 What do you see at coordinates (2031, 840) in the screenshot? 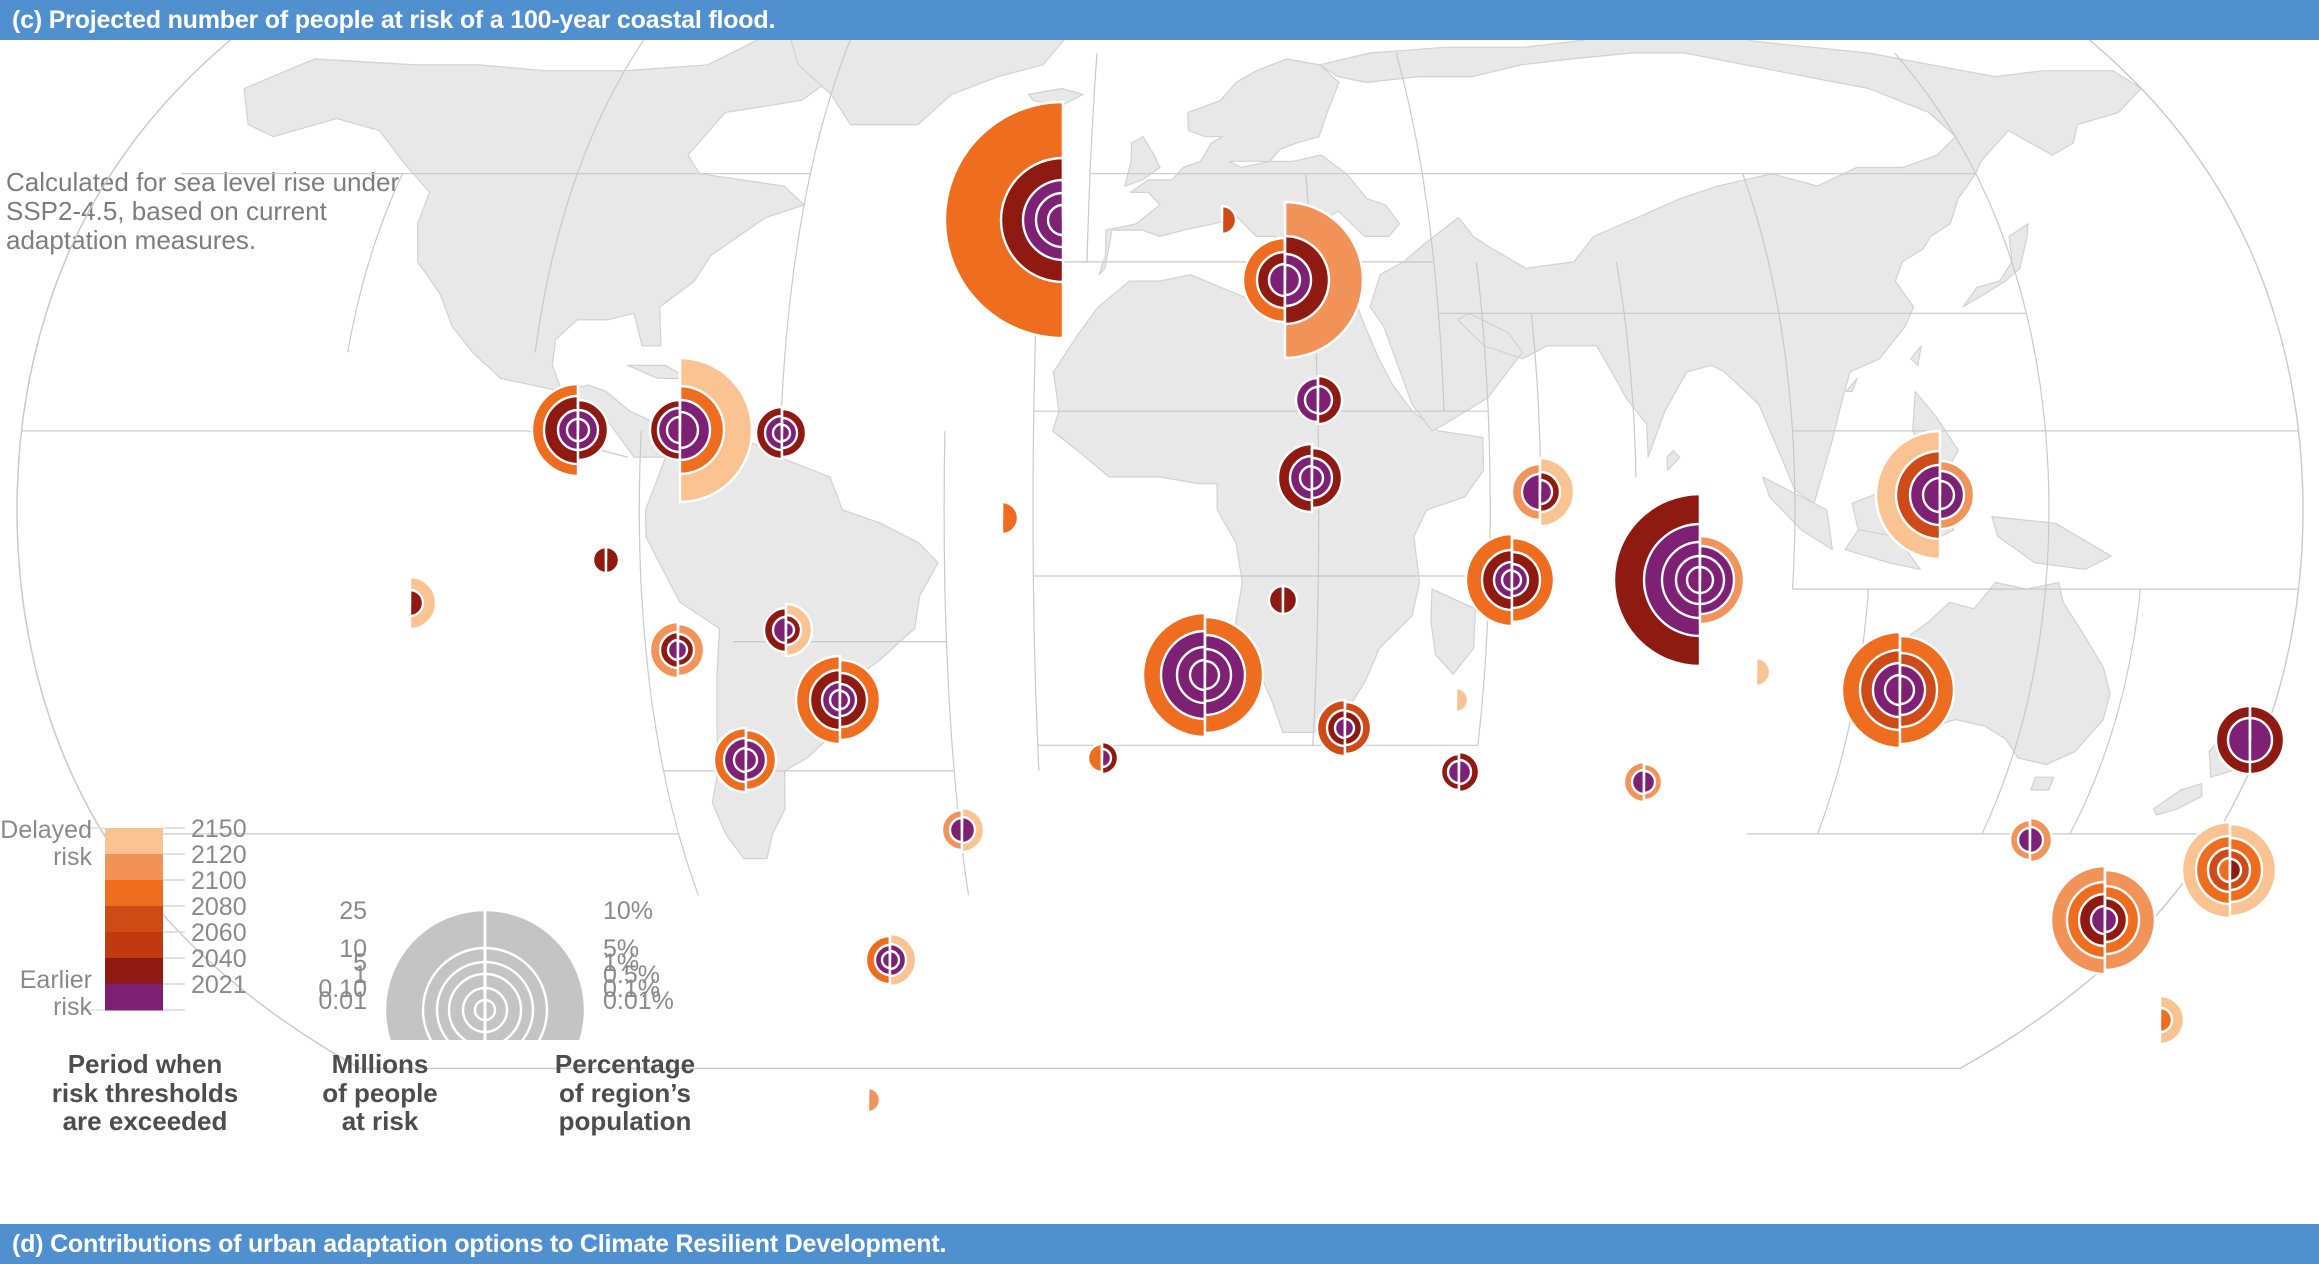
I see `risk-glyph-southeast-asia-indonesia` at bounding box center [2031, 840].